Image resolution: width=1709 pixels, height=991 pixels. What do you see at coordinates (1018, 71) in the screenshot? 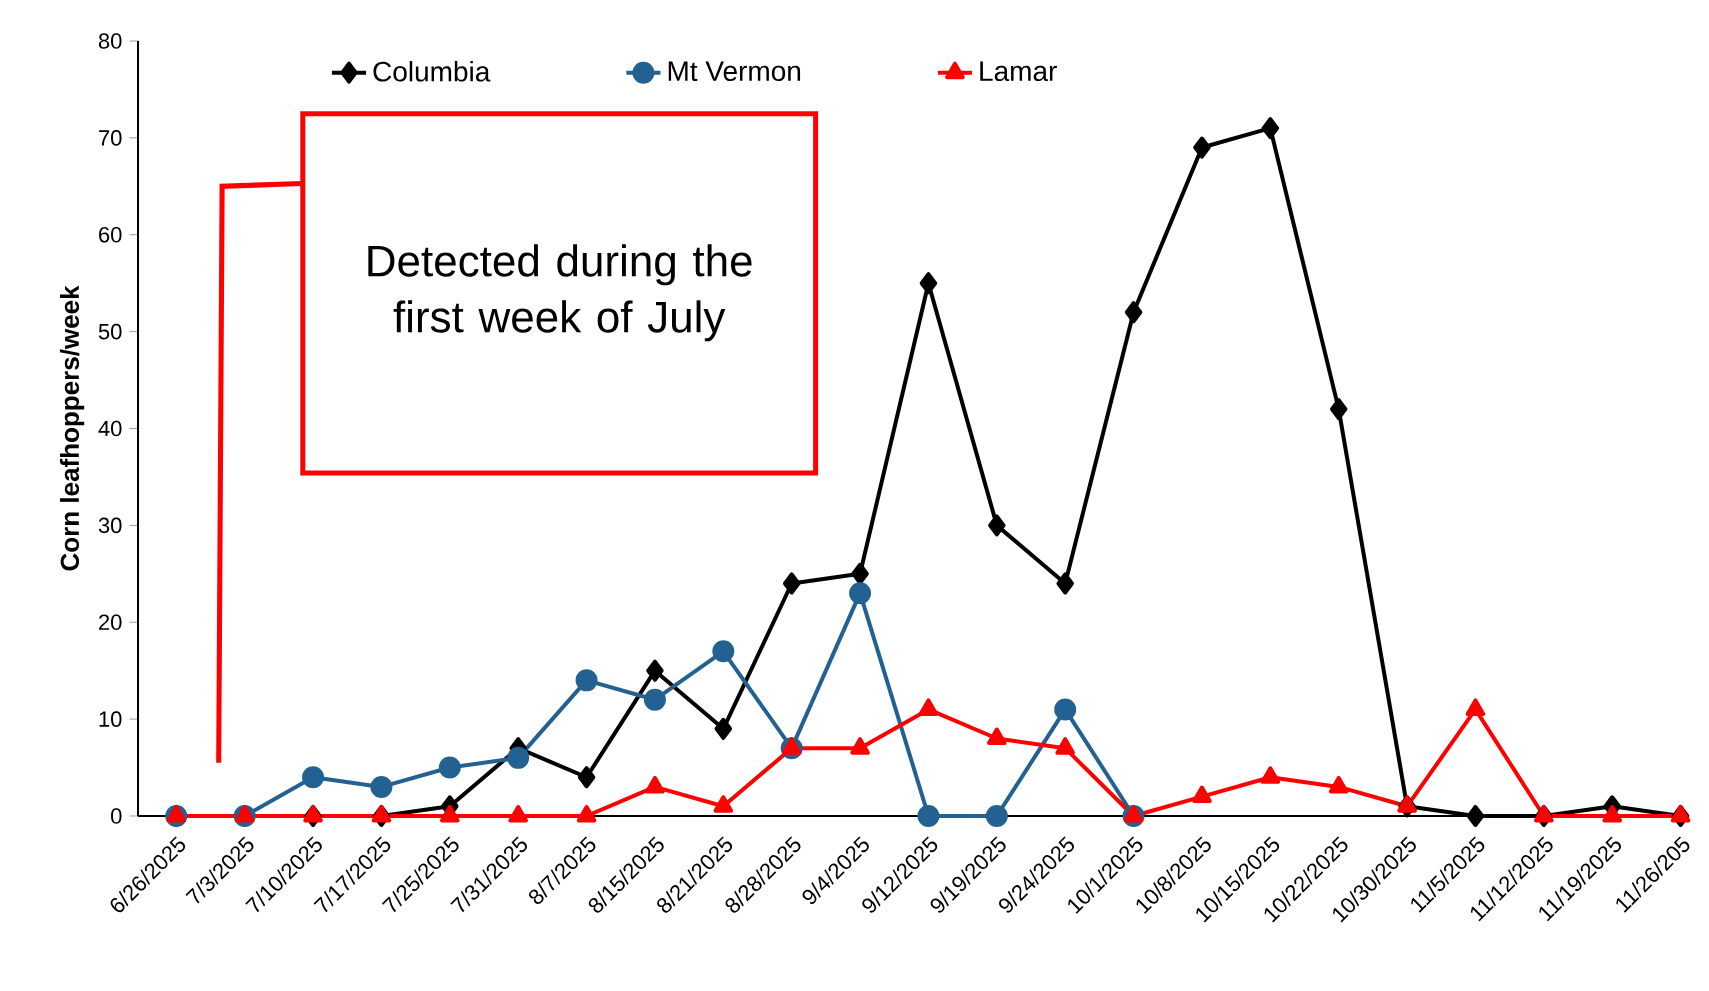
I see `legend-label: Lamar` at bounding box center [1018, 71].